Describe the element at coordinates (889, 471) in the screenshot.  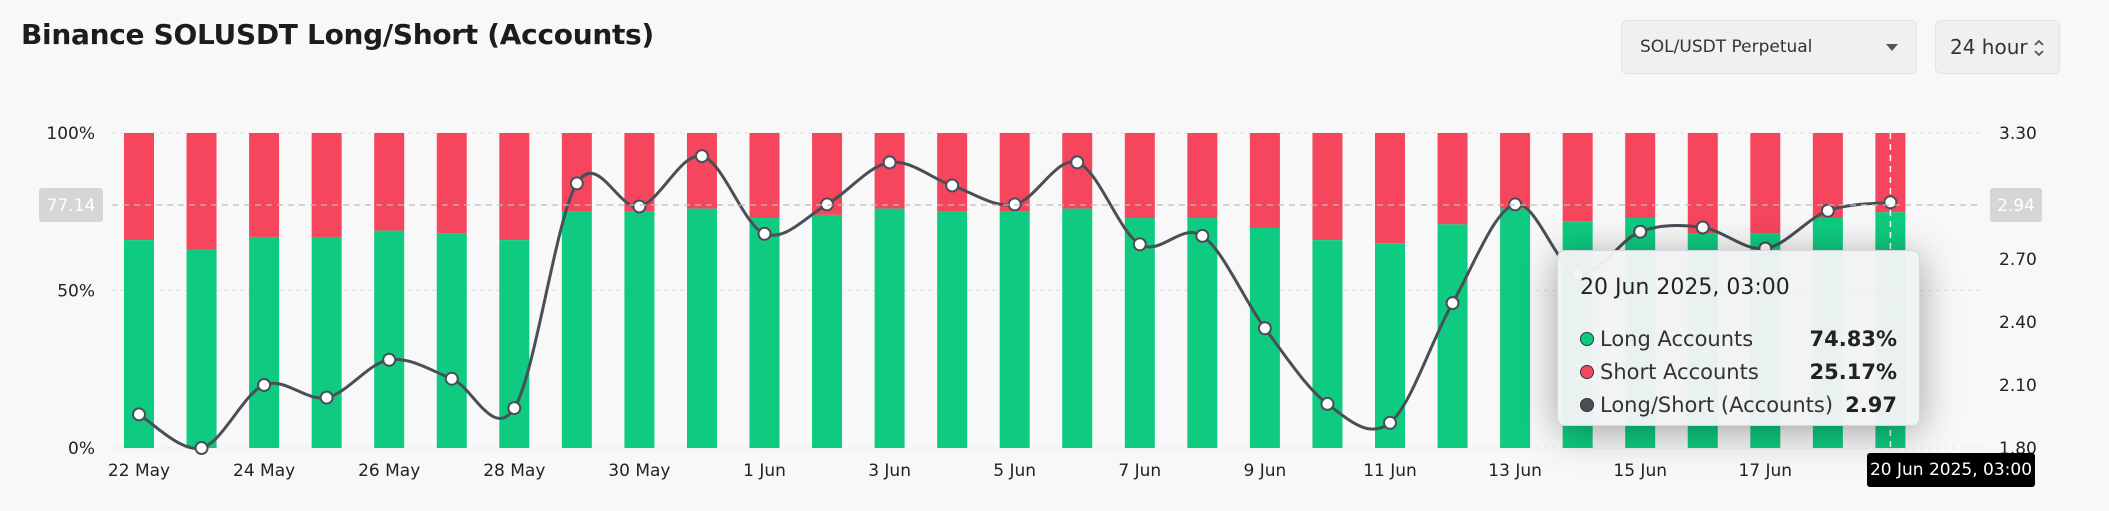
I see `x-tick-label: 3 Jun` at that location.